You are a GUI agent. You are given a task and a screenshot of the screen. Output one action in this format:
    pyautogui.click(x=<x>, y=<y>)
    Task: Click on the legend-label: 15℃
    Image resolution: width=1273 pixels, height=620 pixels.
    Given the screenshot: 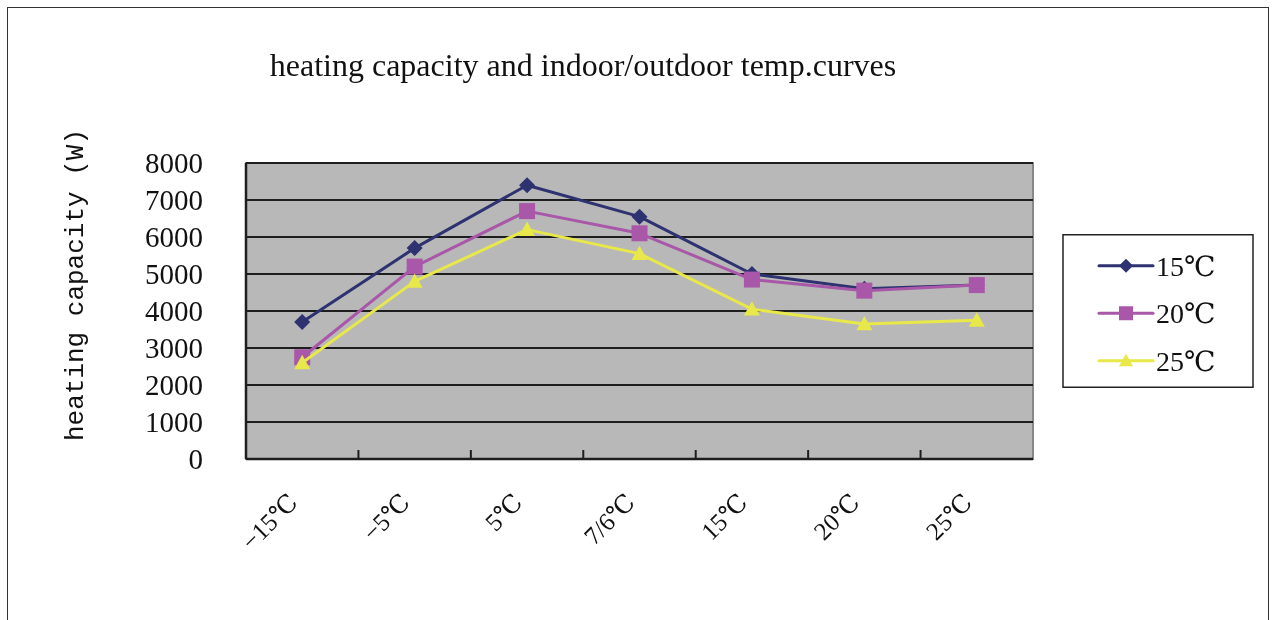 What is the action you would take?
    pyautogui.click(x=1186, y=266)
    